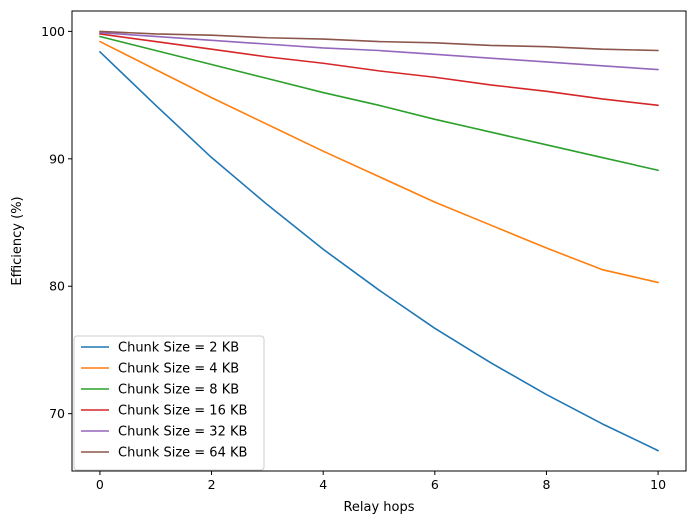  What do you see at coordinates (178, 390) in the screenshot?
I see `legend-label-3: Chunk Size = 8 KB` at bounding box center [178, 390].